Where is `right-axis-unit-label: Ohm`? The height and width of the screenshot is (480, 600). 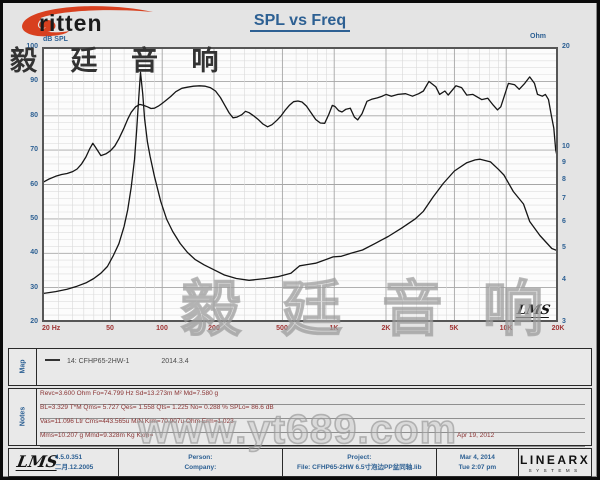 right-axis-unit-label: Ohm is located at coordinates (538, 36).